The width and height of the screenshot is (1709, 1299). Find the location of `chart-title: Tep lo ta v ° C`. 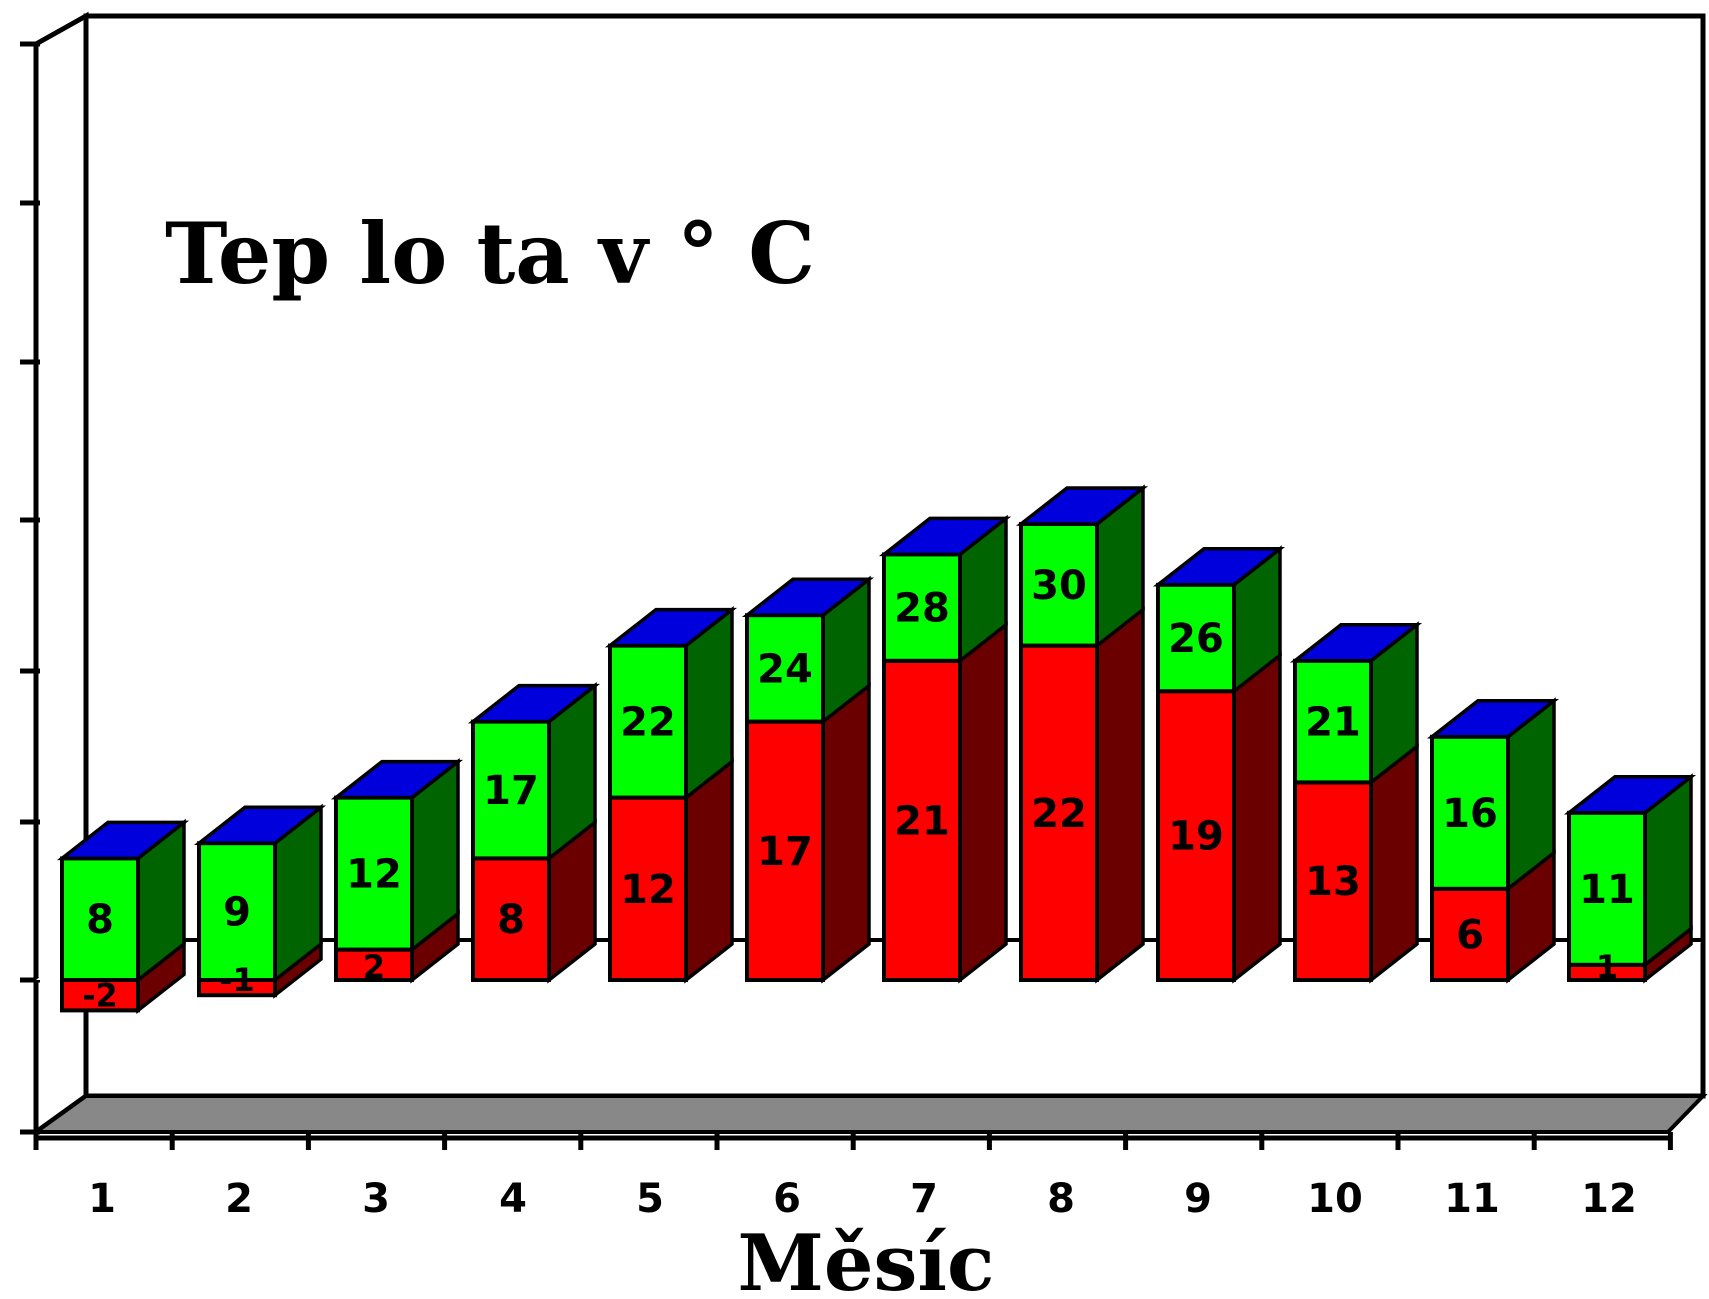

chart-title: Tep lo ta v ° C is located at coordinates (490, 253).